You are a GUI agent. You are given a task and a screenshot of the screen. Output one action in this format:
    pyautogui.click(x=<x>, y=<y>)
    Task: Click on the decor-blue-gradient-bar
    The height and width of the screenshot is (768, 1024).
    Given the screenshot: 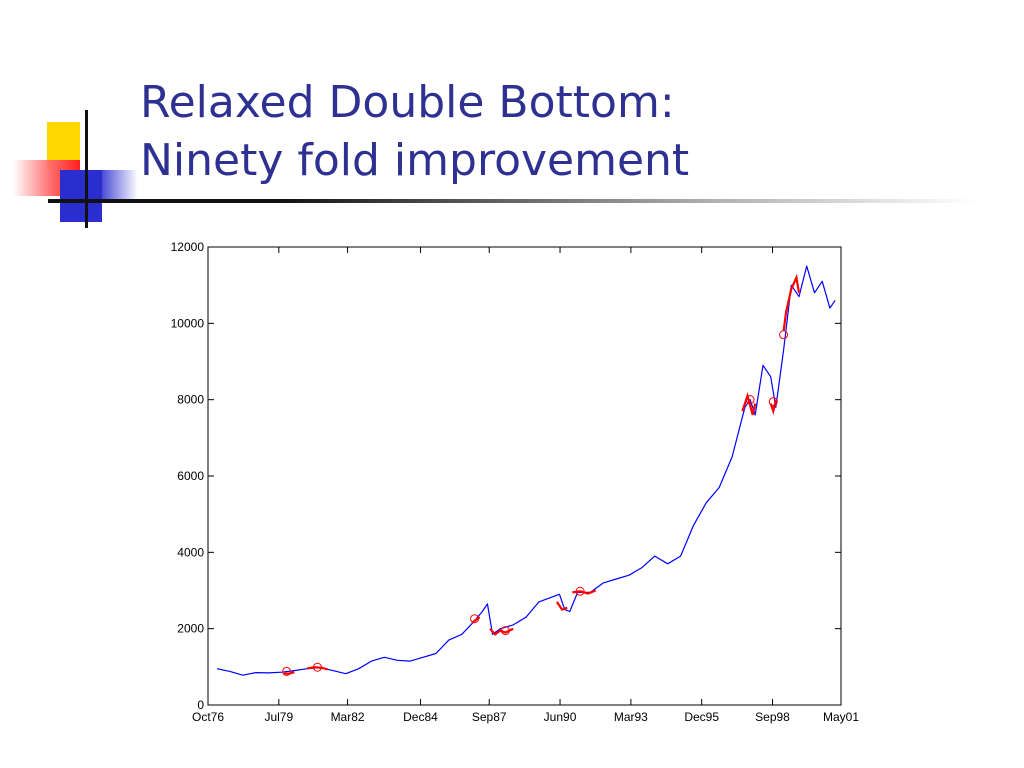 What is the action you would take?
    pyautogui.click(x=117, y=186)
    